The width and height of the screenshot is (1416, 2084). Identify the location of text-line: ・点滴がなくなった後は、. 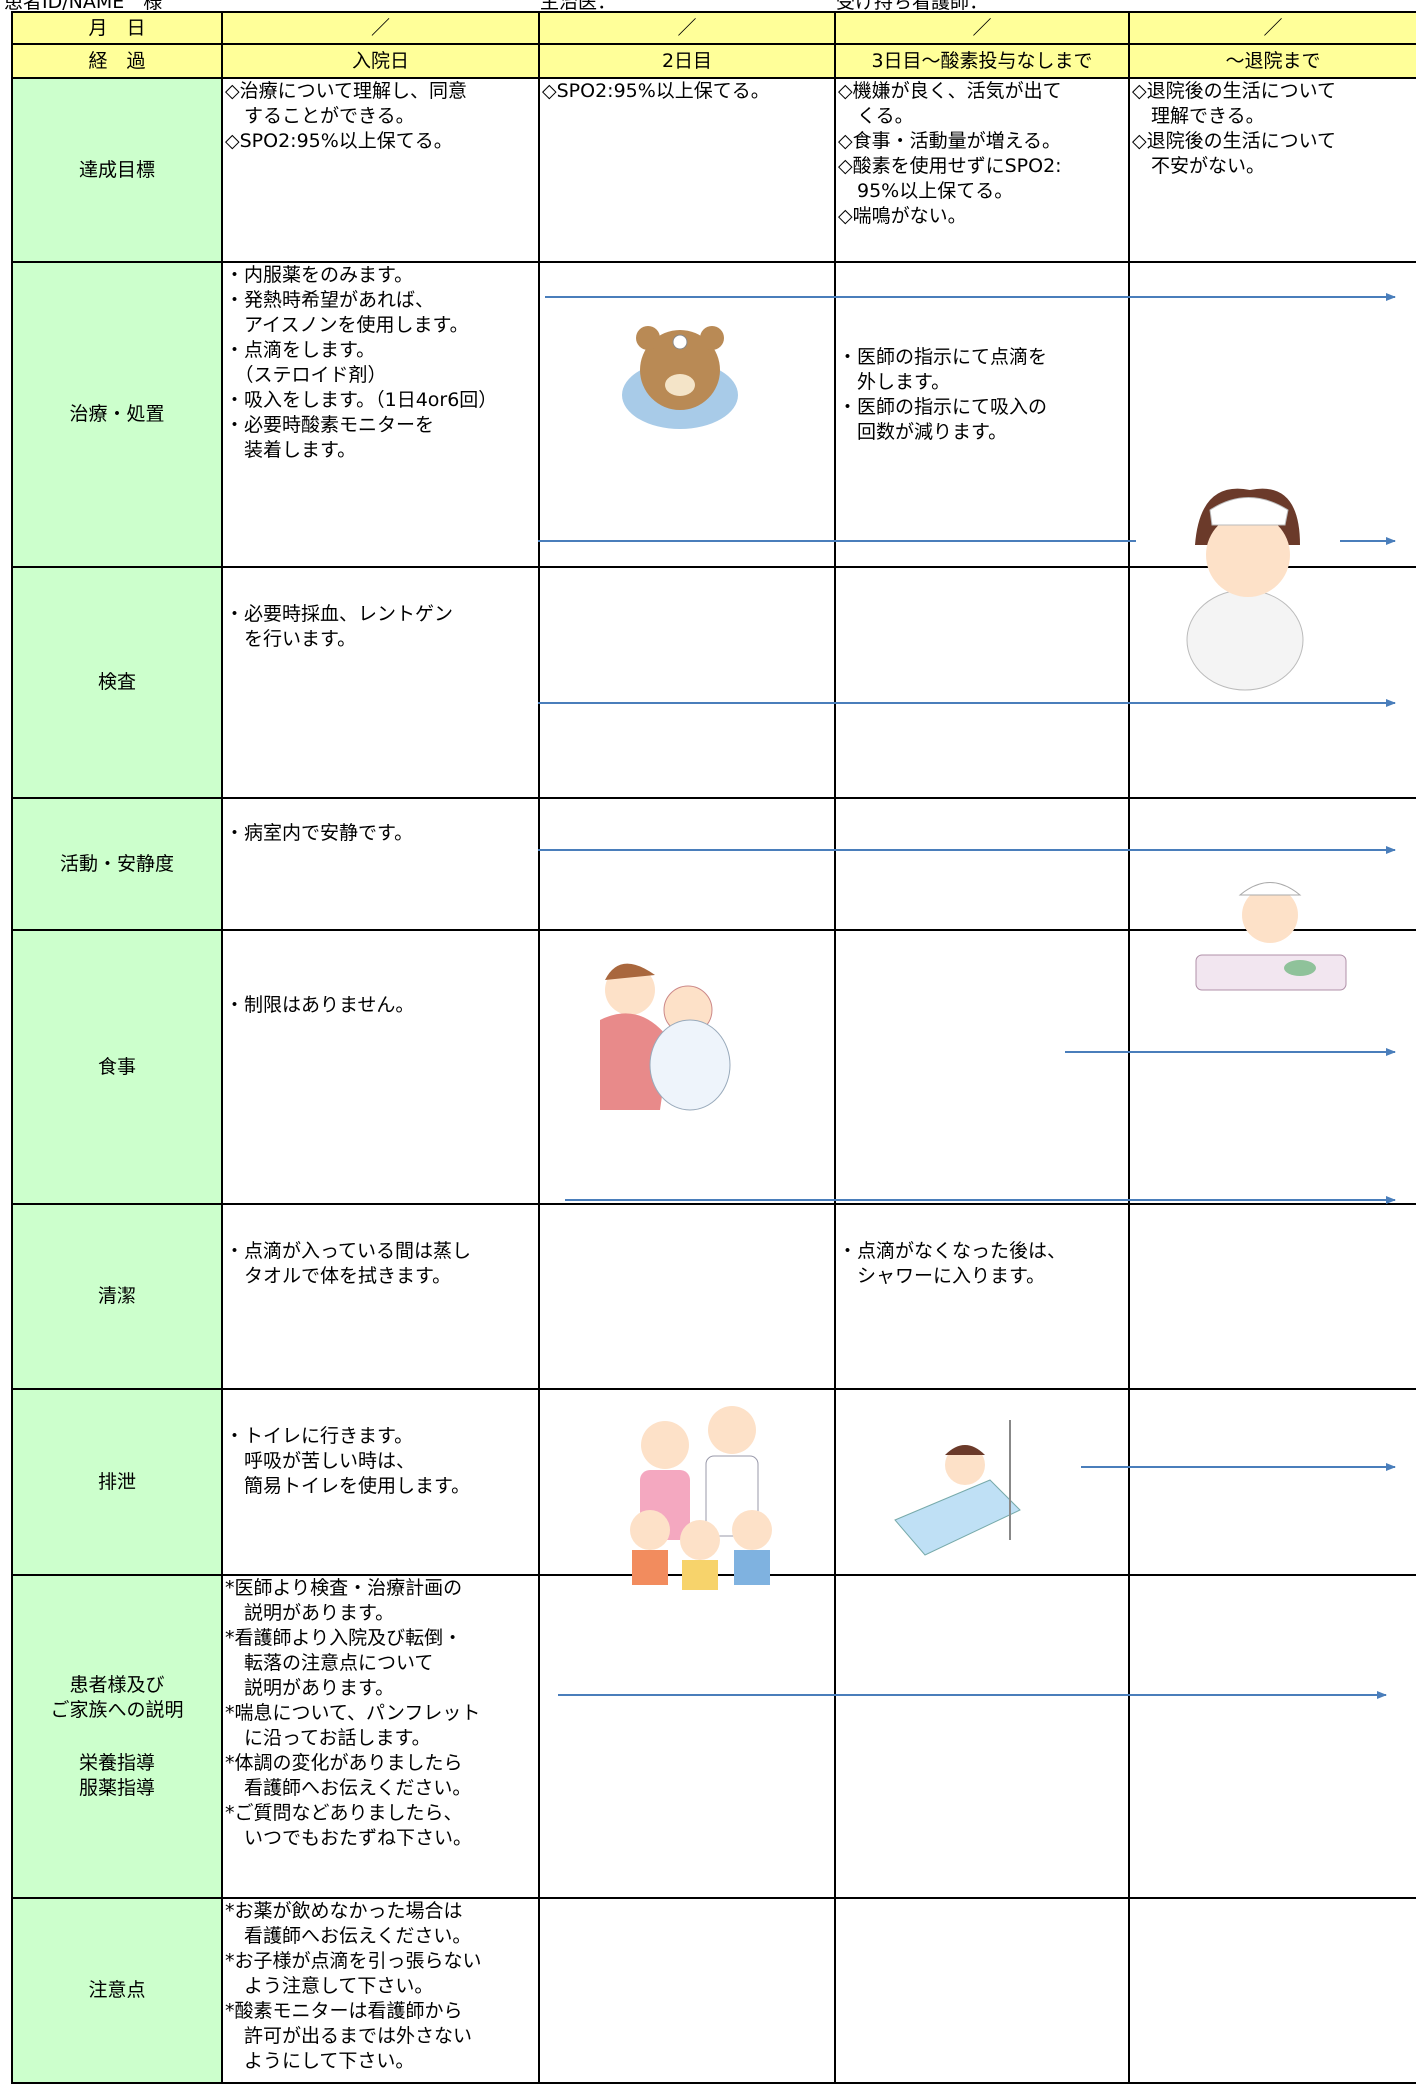
(952, 1251).